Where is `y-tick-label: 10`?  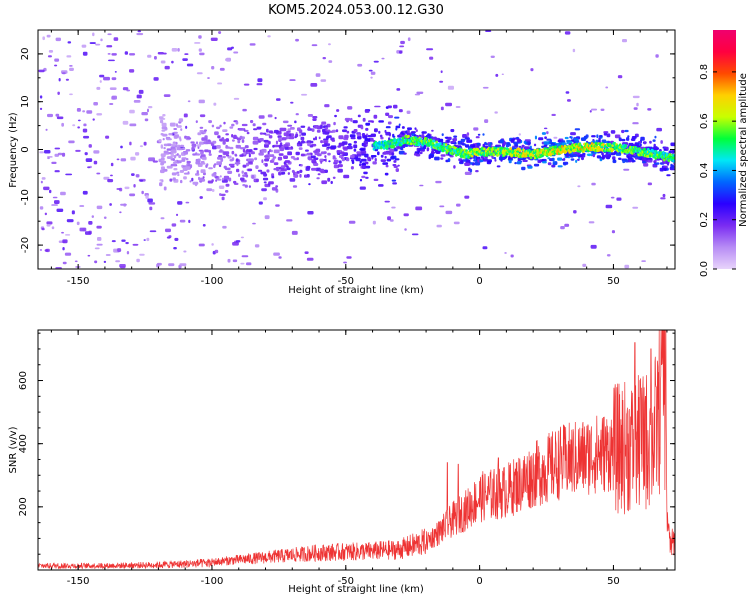
y-tick-label: 10 is located at coordinates (25, 101).